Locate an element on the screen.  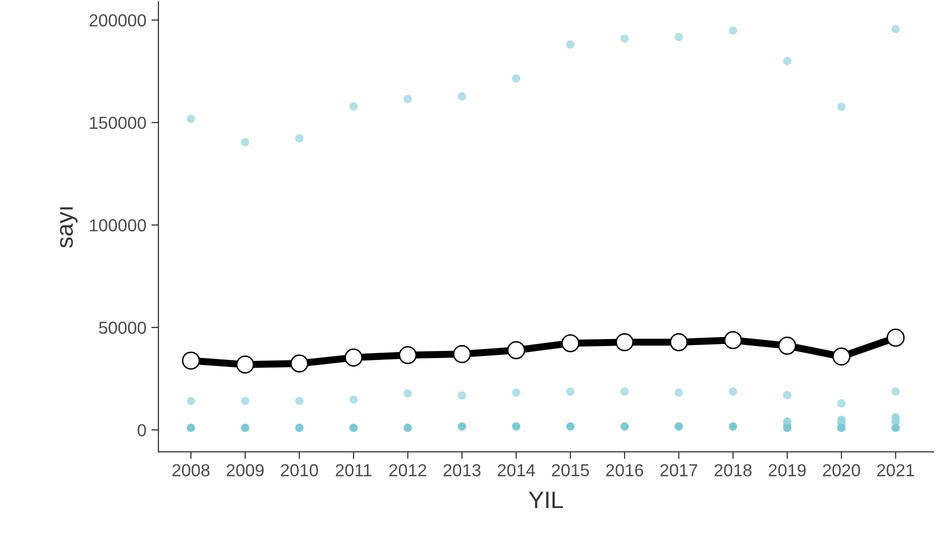
y-tick-label: 0 is located at coordinates (142, 430).